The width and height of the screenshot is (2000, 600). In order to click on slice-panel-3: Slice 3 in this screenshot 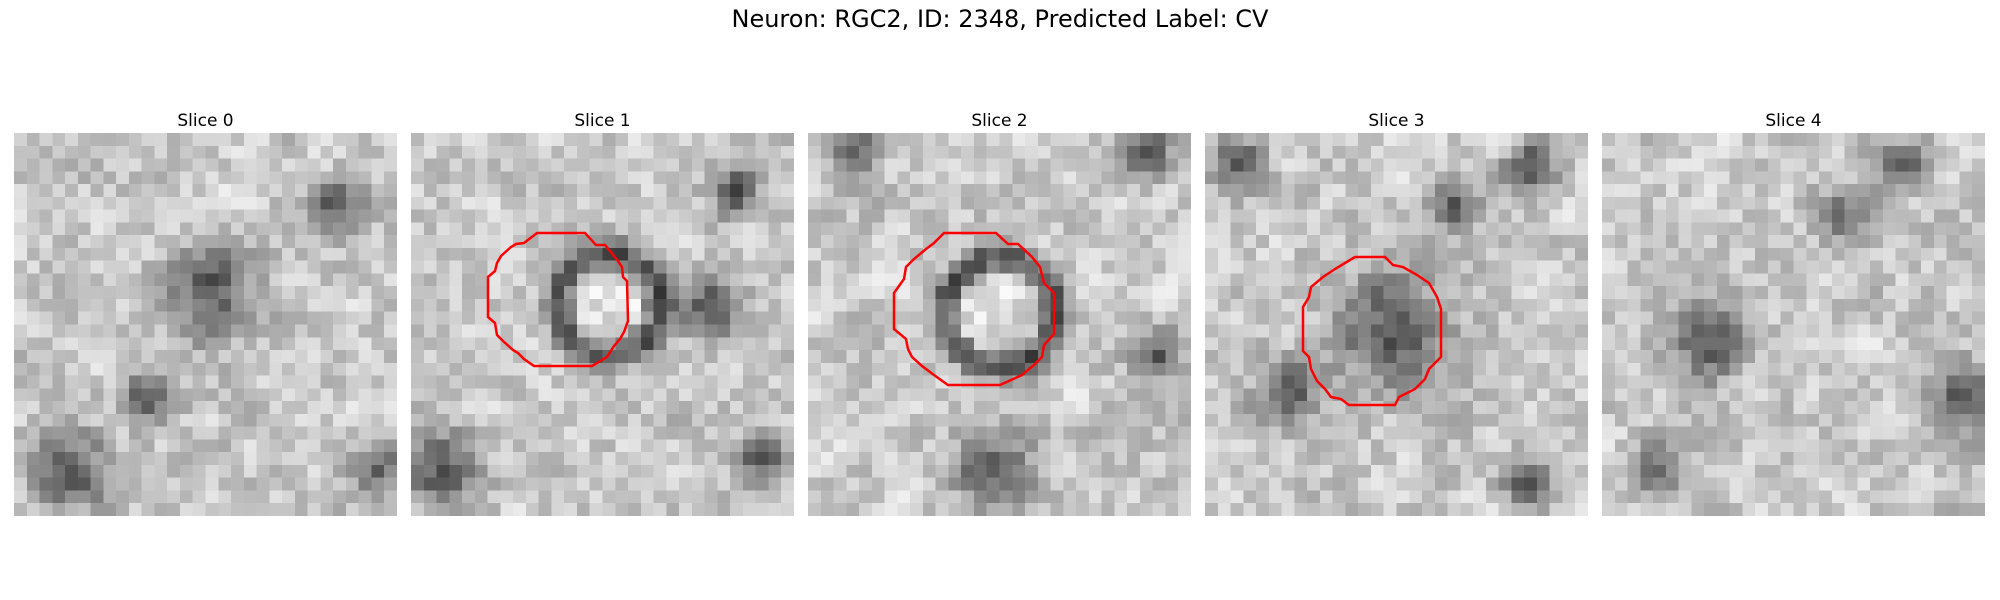, I will do `click(1396, 313)`.